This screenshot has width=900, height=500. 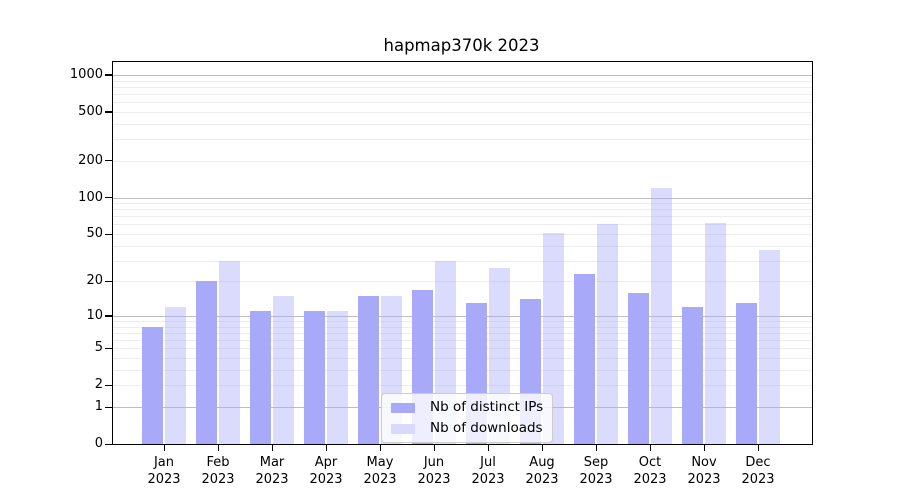 I want to click on x-tick-label: Dec 2023, so click(x=758, y=471).